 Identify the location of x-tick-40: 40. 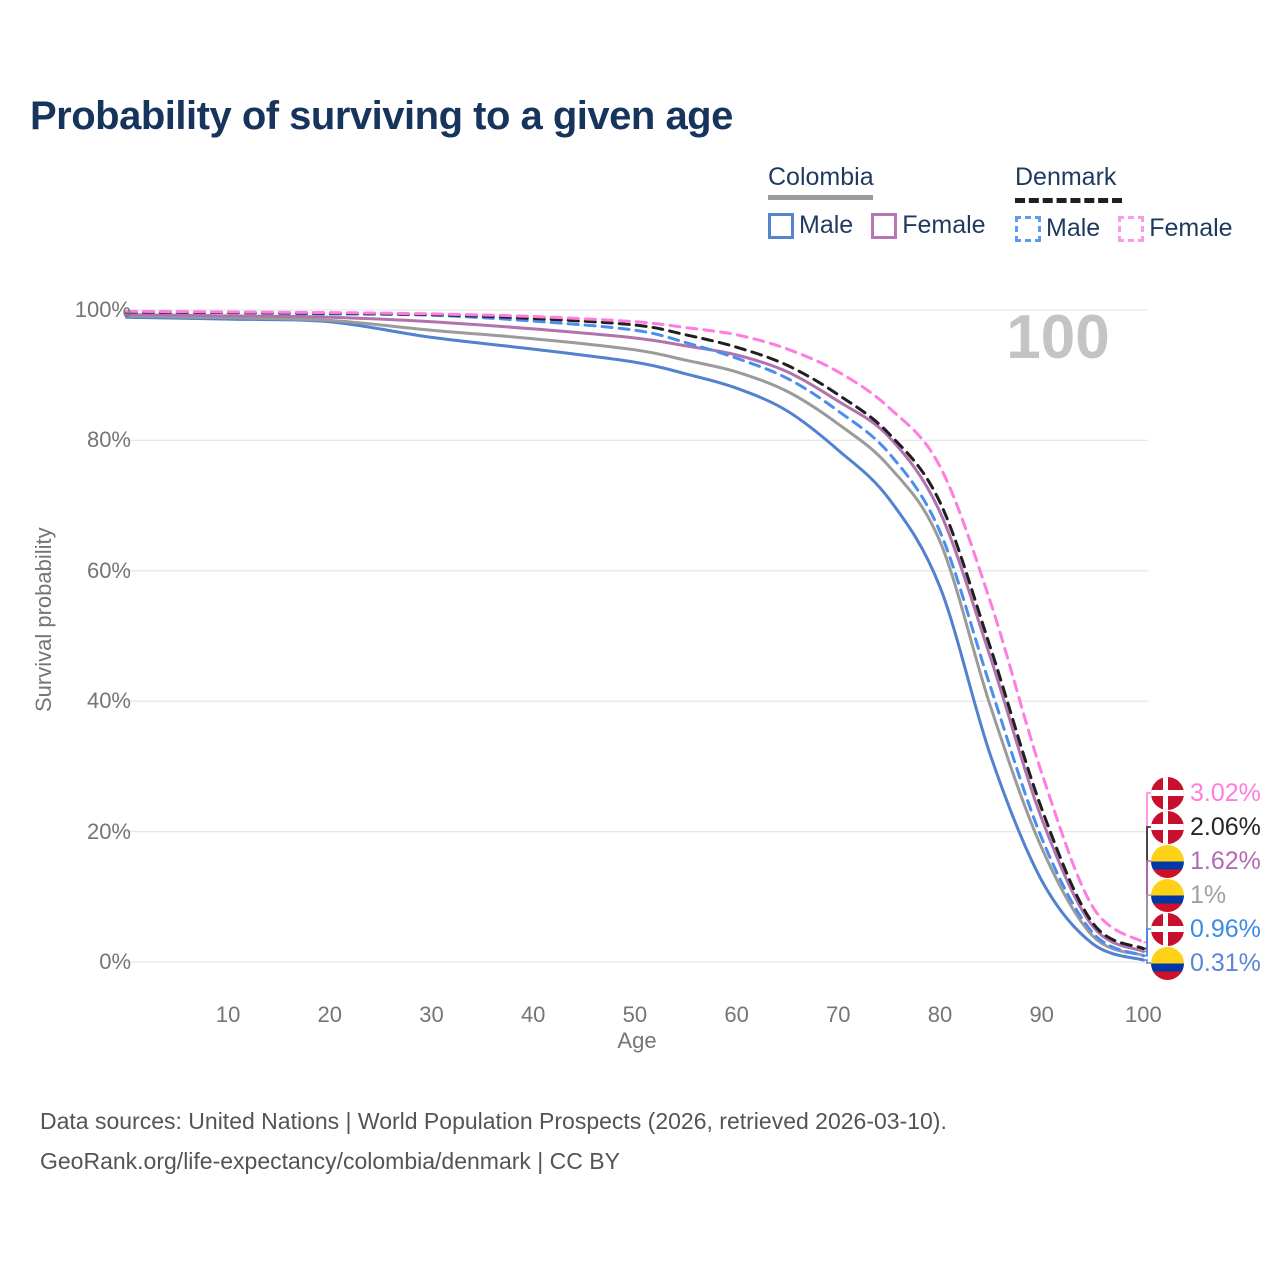
(533, 1014).